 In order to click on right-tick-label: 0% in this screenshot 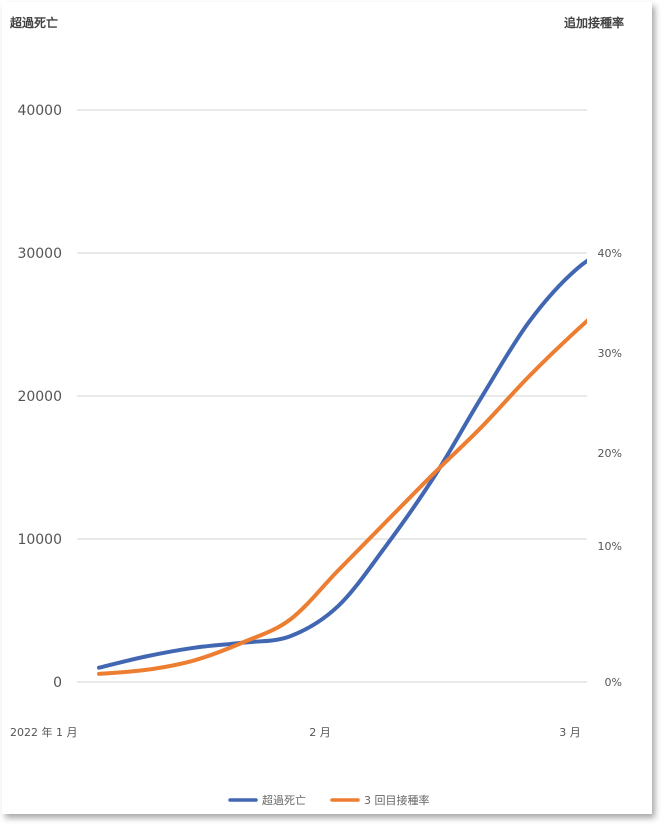, I will do `click(613, 682)`.